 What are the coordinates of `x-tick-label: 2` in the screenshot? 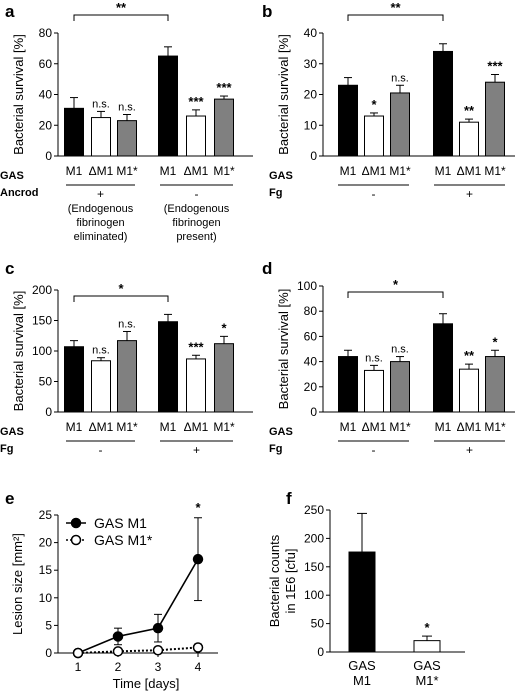 It's located at (118, 667).